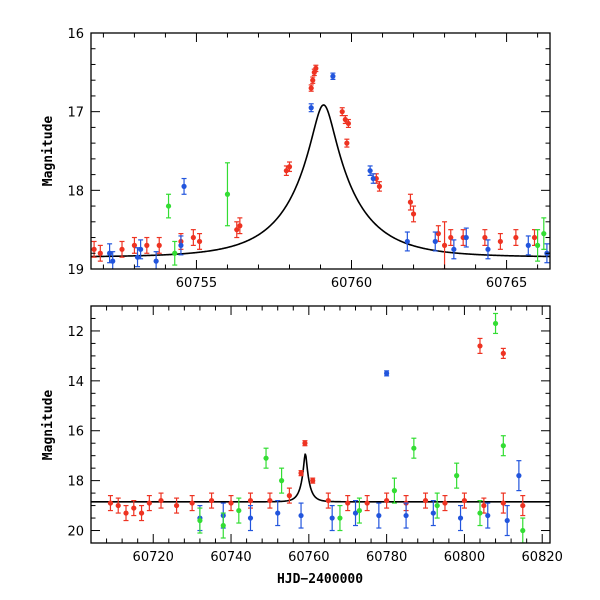  Describe the element at coordinates (75, 382) in the screenshot. I see `y-tick-label: 14` at that location.